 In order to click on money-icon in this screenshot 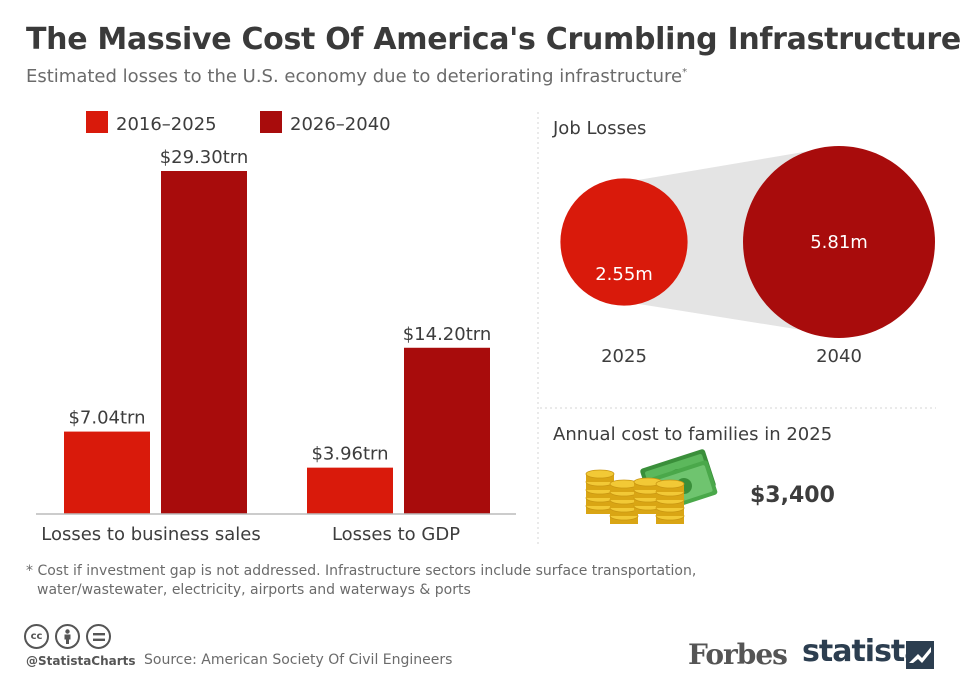, I will do `click(651, 486)`.